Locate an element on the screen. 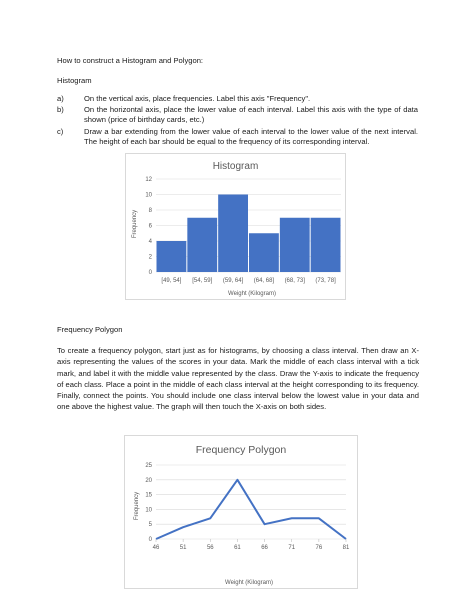 This screenshot has width=474, height=613. polygon-xtick-label: 46 is located at coordinates (156, 548).